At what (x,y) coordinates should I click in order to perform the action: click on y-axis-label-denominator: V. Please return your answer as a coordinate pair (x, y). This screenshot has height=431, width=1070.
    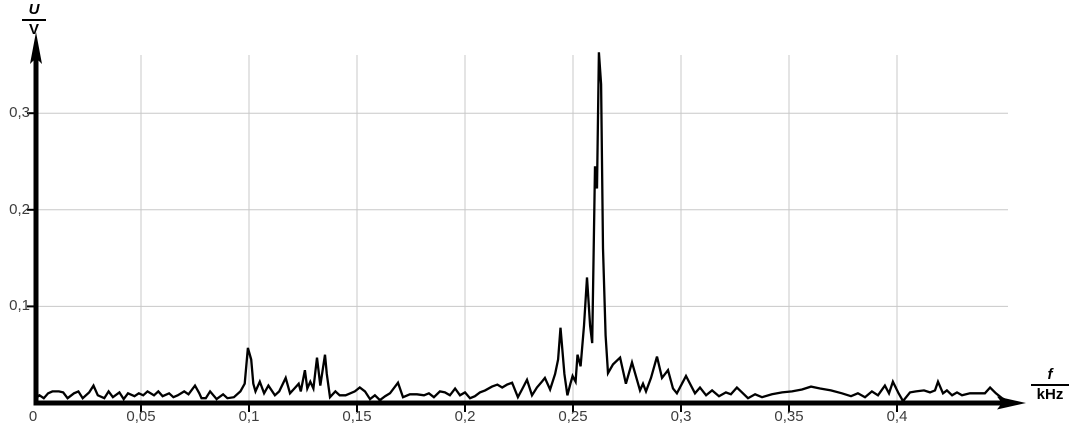
    Looking at the image, I should click on (33, 29).